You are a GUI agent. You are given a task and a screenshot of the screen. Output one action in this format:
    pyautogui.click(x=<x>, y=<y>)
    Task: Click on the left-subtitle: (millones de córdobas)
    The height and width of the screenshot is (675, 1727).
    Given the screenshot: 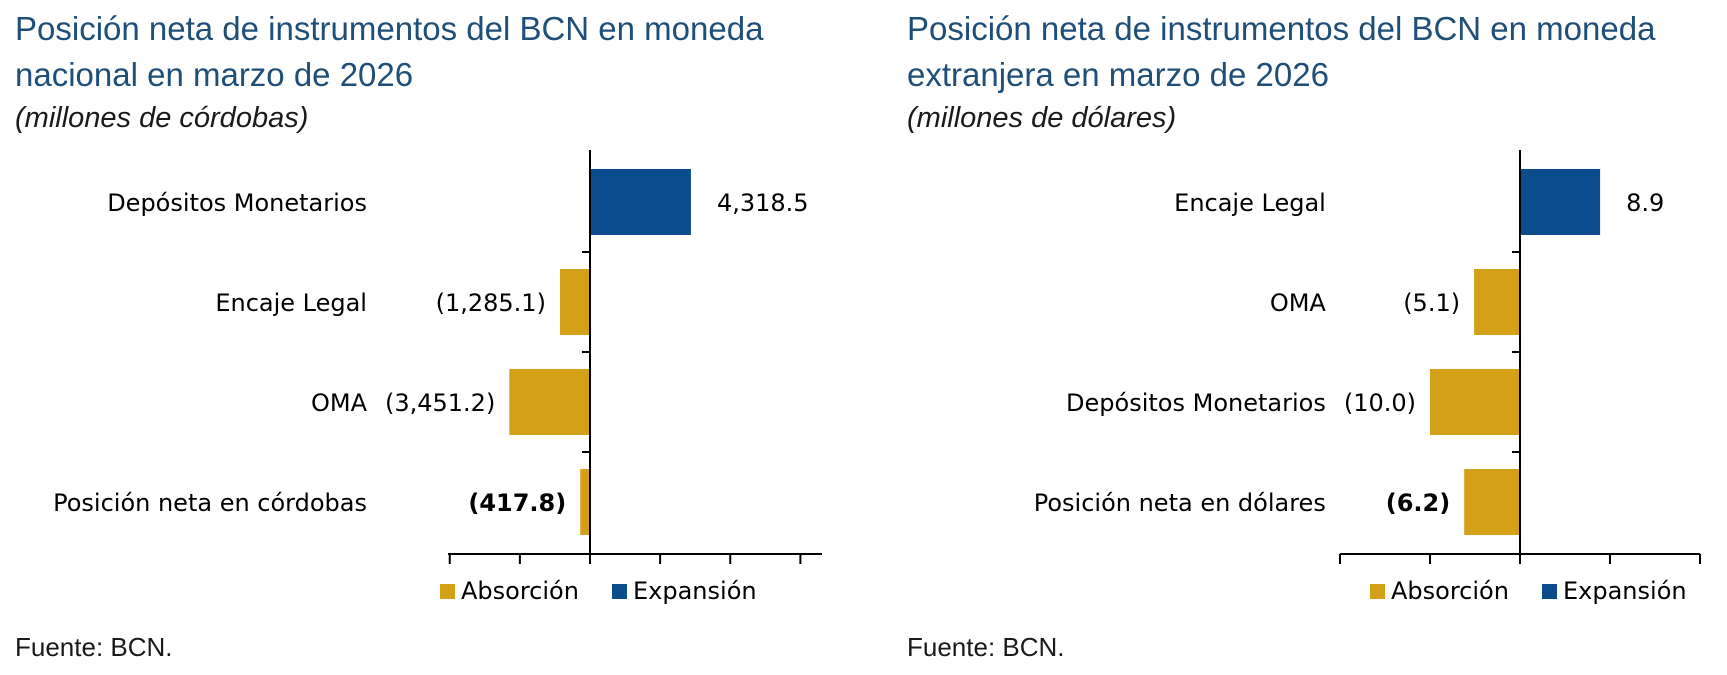 What is the action you would take?
    pyautogui.click(x=162, y=118)
    